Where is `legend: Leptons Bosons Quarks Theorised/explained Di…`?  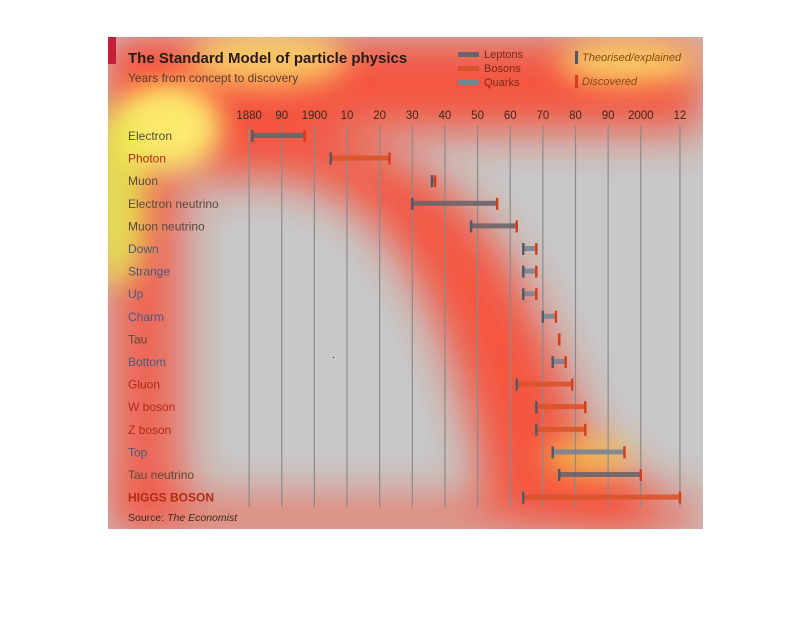
legend: Leptons Bosons Quarks Theorised/explained Di… is located at coordinates (570, 69).